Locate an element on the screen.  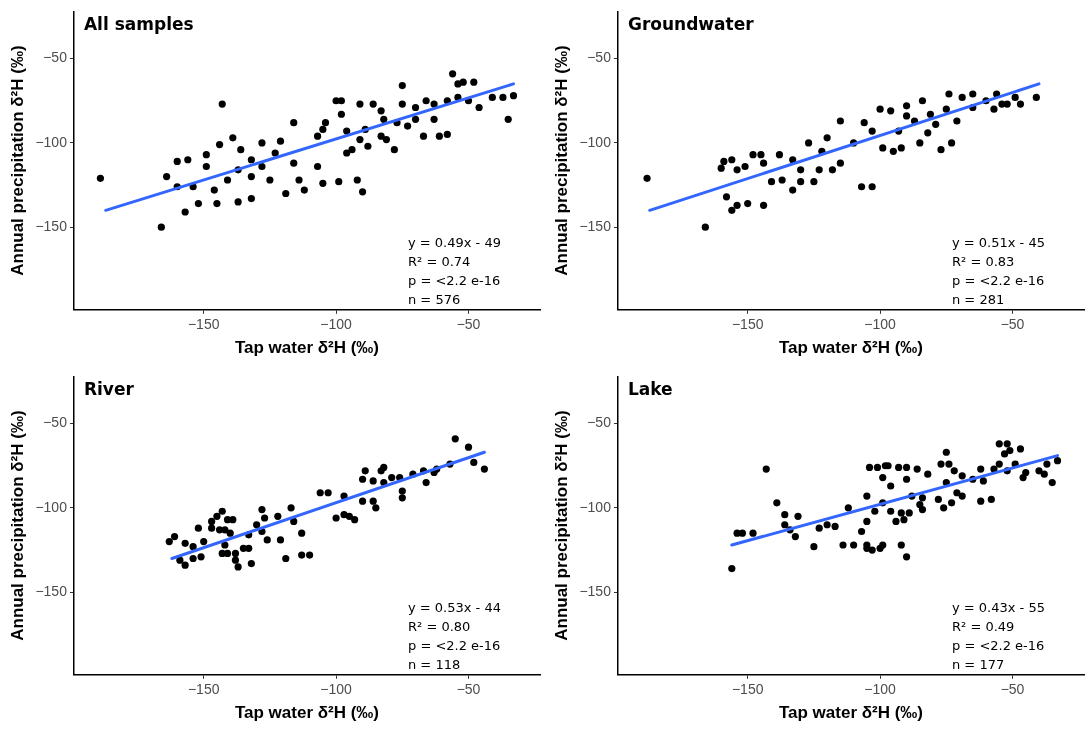
annotation: n = 281 is located at coordinates (978, 299).